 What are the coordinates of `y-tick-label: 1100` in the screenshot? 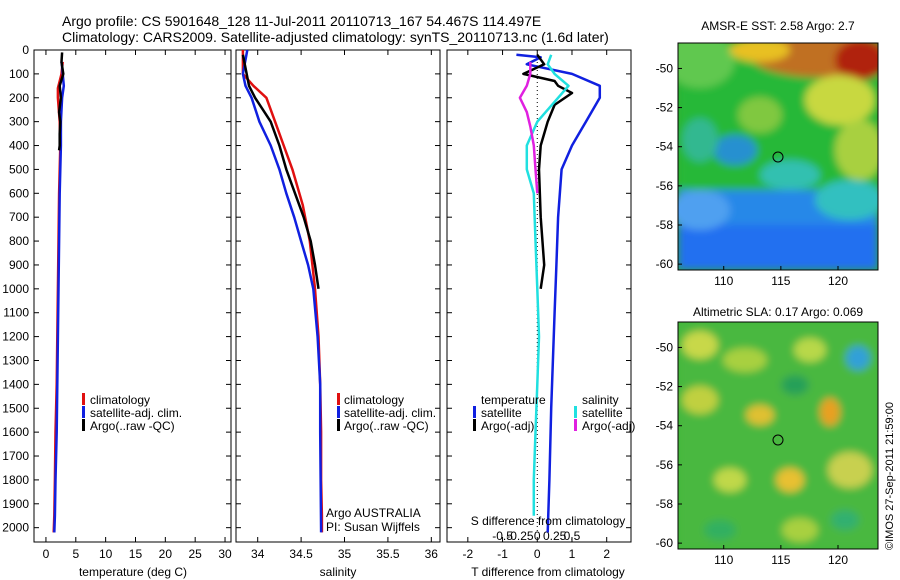 It's located at (16, 313).